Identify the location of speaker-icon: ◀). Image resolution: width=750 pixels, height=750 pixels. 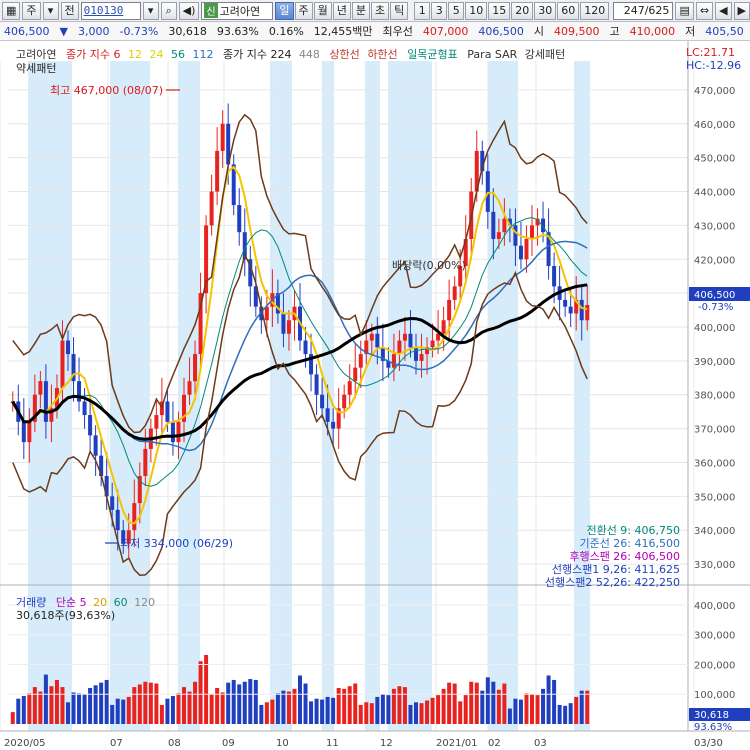
(189, 10).